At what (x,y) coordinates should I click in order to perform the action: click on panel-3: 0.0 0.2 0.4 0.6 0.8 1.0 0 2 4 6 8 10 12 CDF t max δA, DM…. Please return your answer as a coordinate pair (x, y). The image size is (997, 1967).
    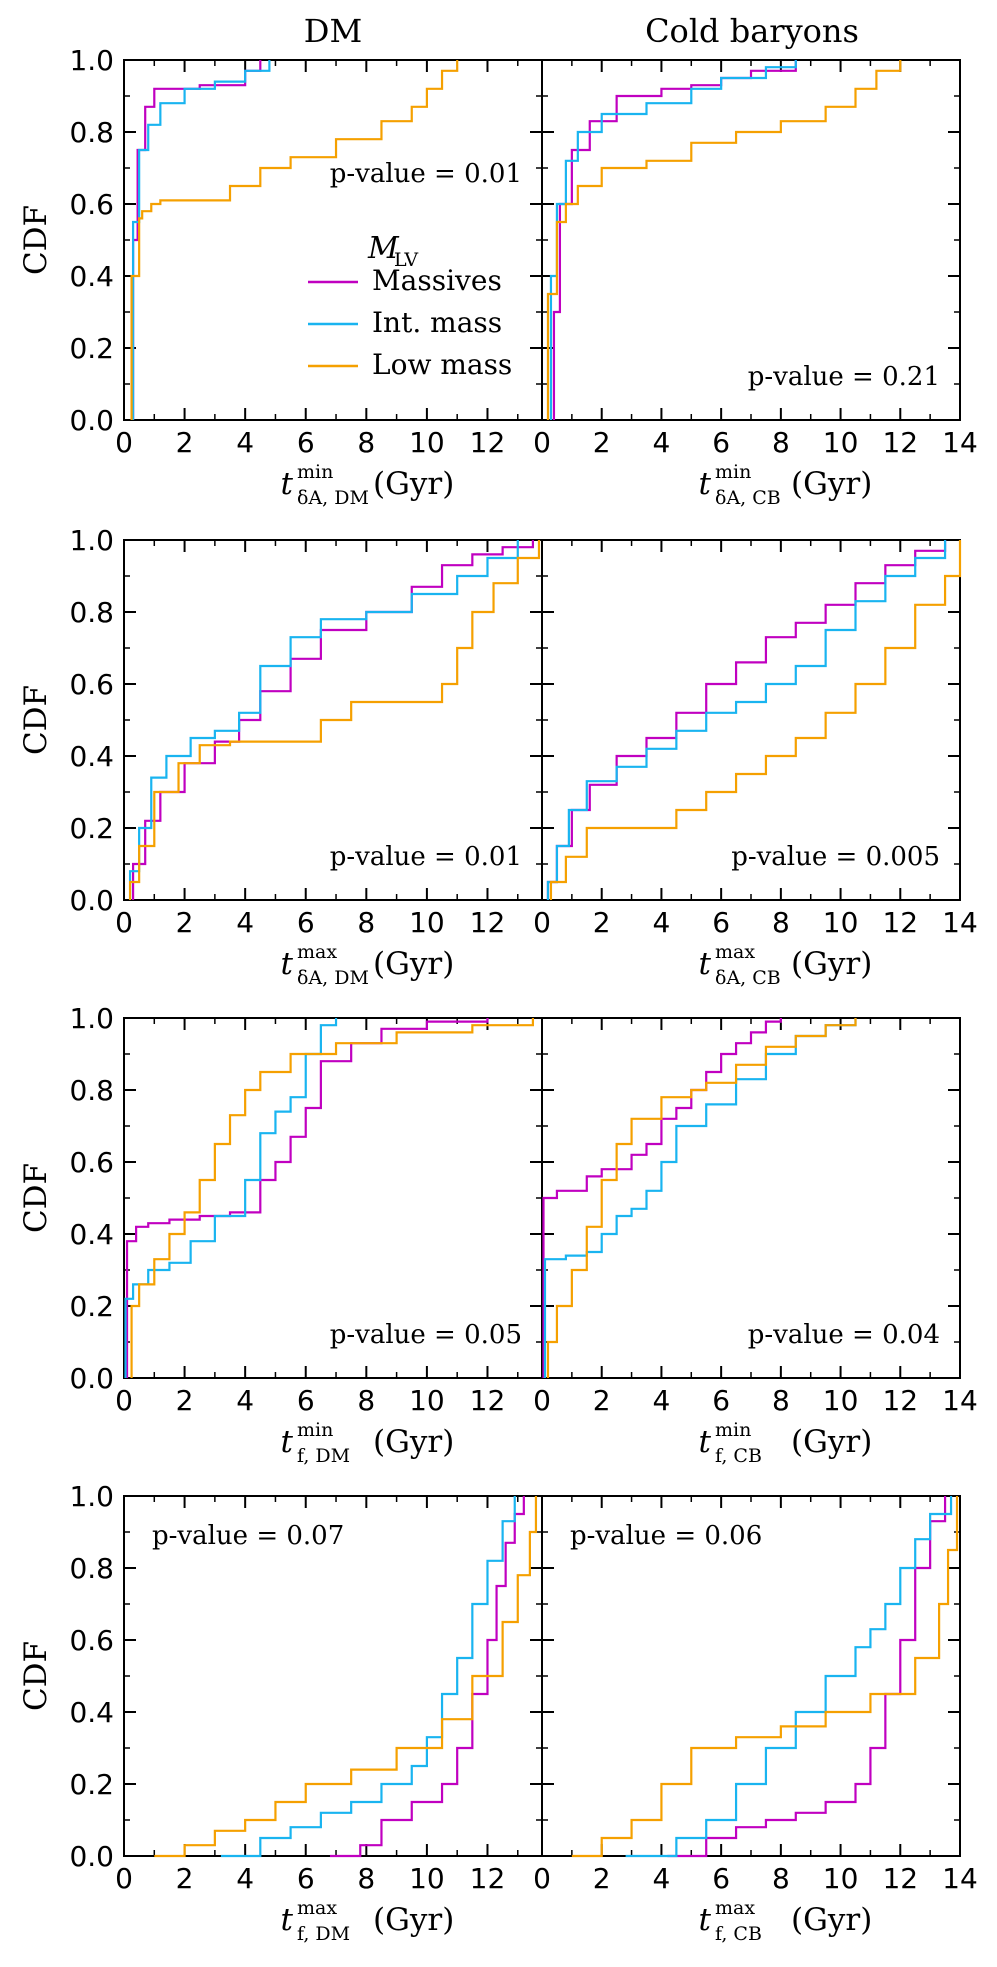
    Looking at the image, I should click on (280, 756).